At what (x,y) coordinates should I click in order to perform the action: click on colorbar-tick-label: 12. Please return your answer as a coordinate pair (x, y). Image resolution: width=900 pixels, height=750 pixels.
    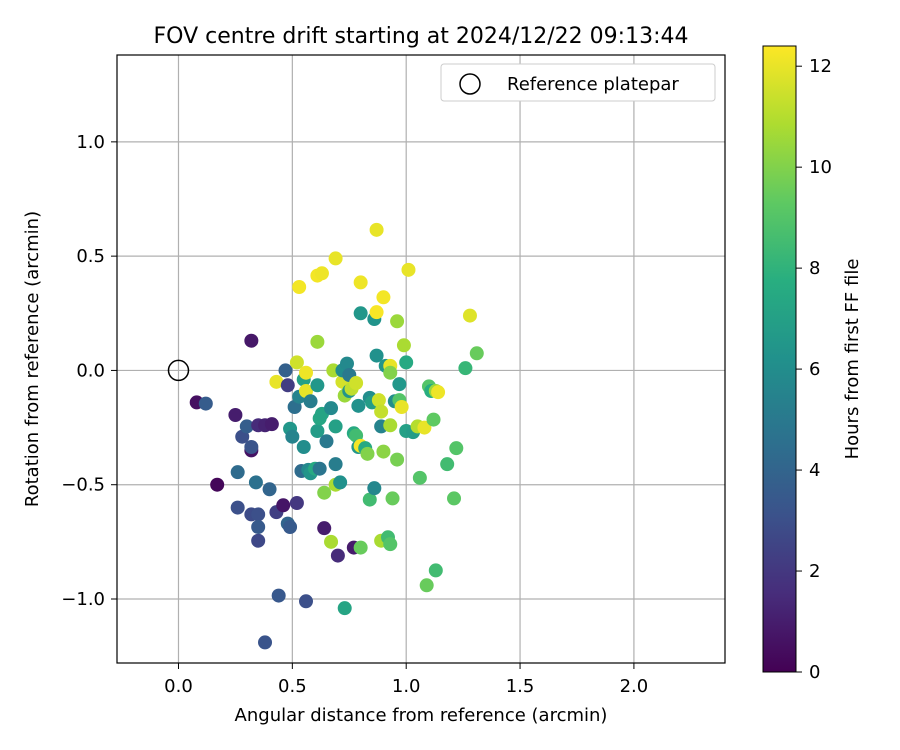
    Looking at the image, I should click on (820, 66).